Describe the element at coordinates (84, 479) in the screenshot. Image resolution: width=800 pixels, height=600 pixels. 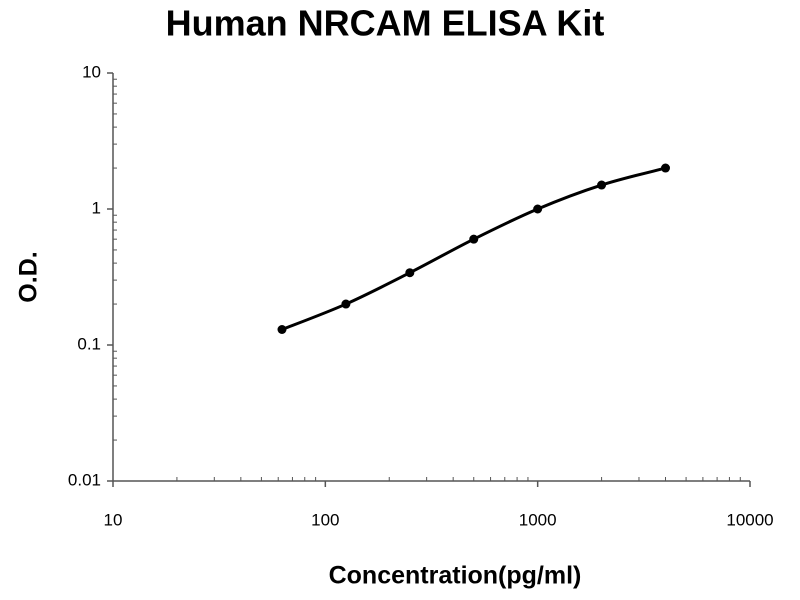
I see `y-tick-label: 0.01` at that location.